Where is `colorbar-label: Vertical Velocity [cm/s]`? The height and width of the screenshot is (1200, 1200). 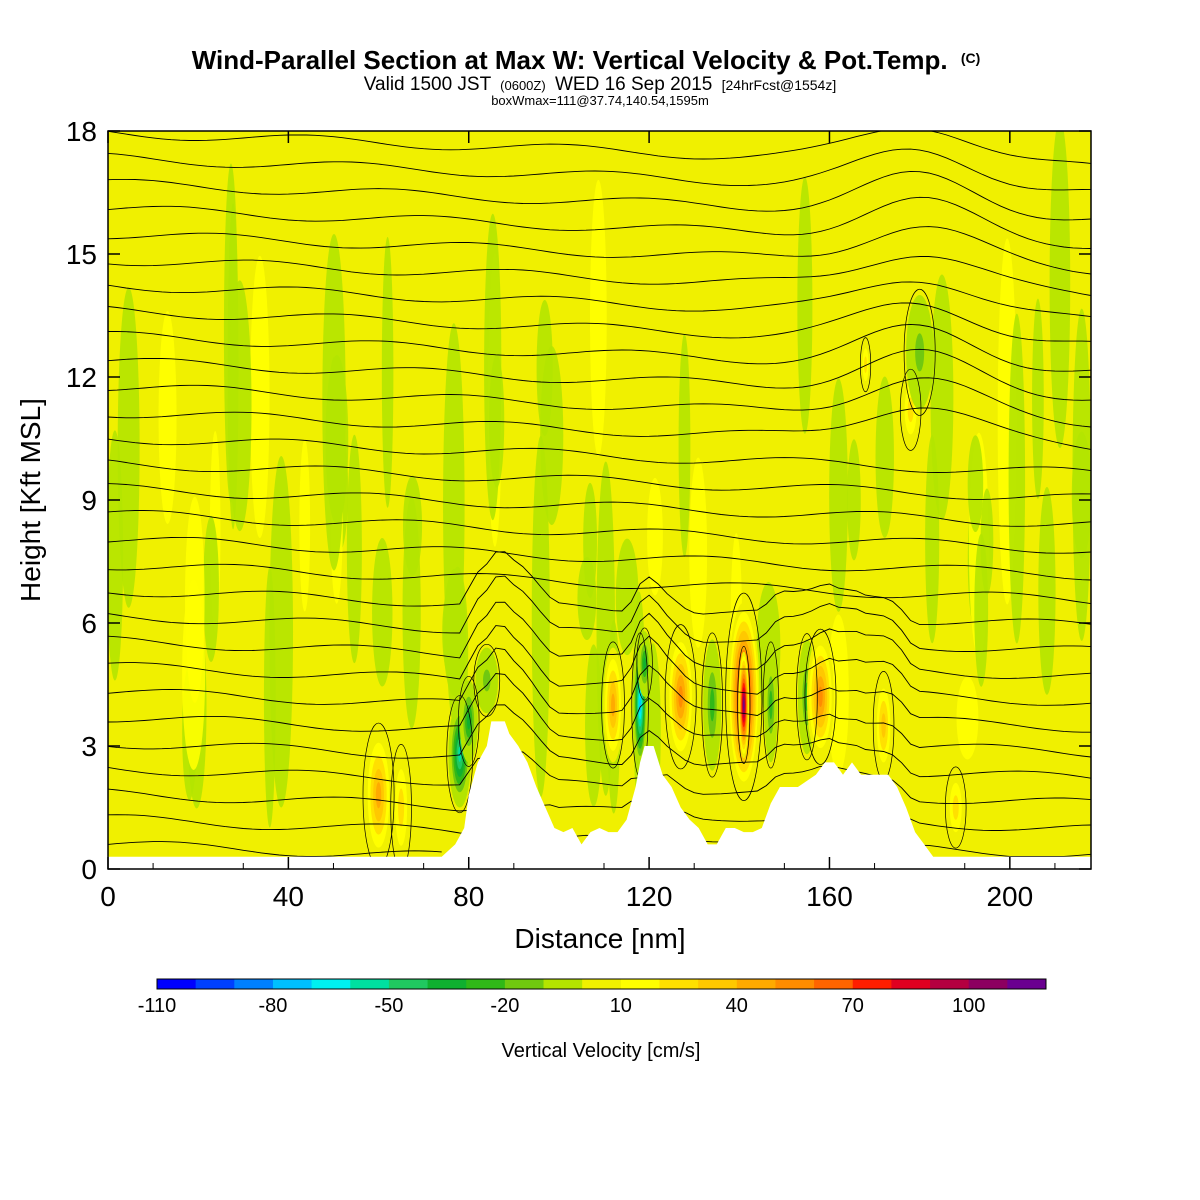
colorbar-label: Vertical Velocity [cm/s] is located at coordinates (601, 1051).